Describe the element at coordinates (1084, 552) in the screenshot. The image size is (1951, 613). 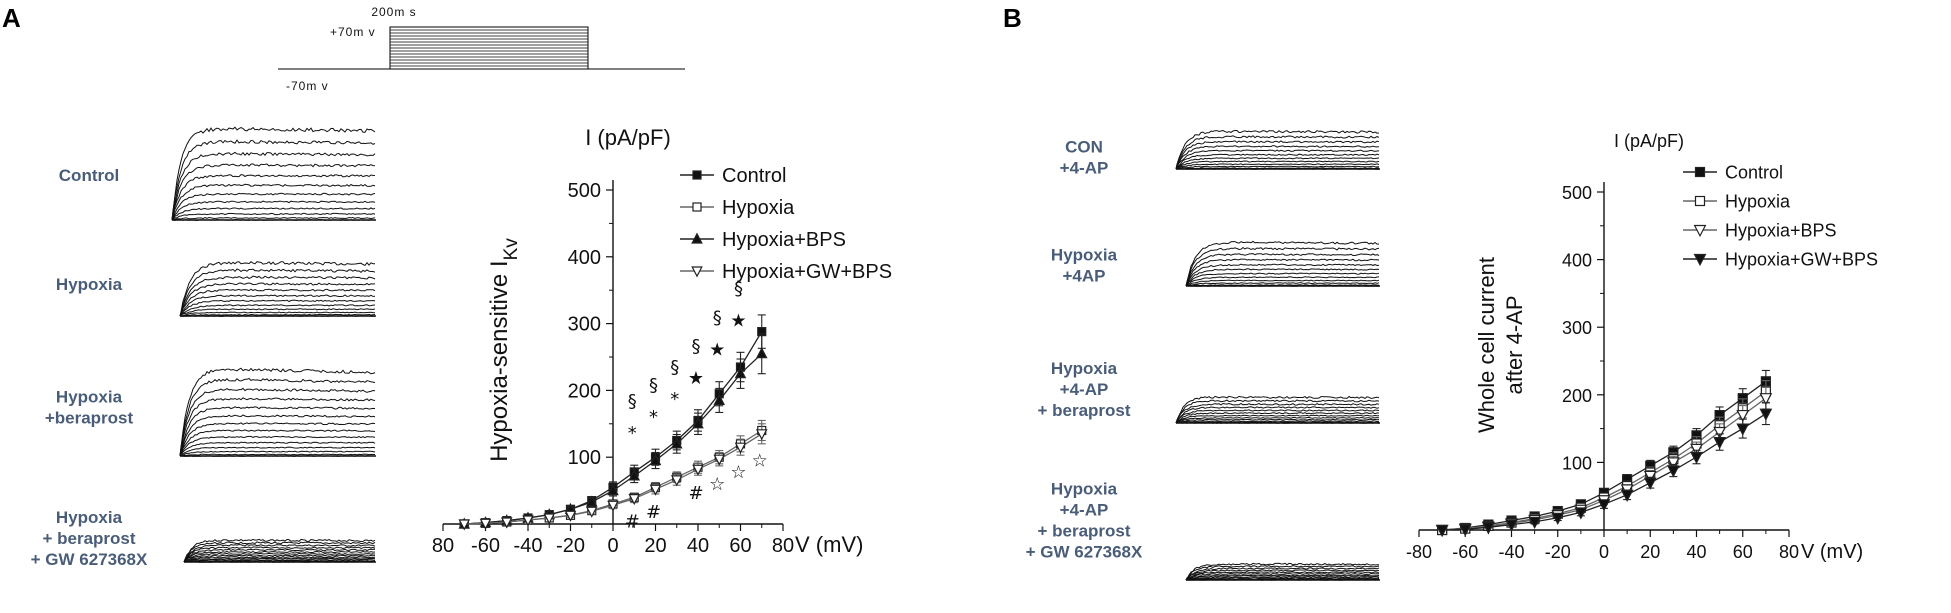
I see `condition-label: + GW 627368X` at that location.